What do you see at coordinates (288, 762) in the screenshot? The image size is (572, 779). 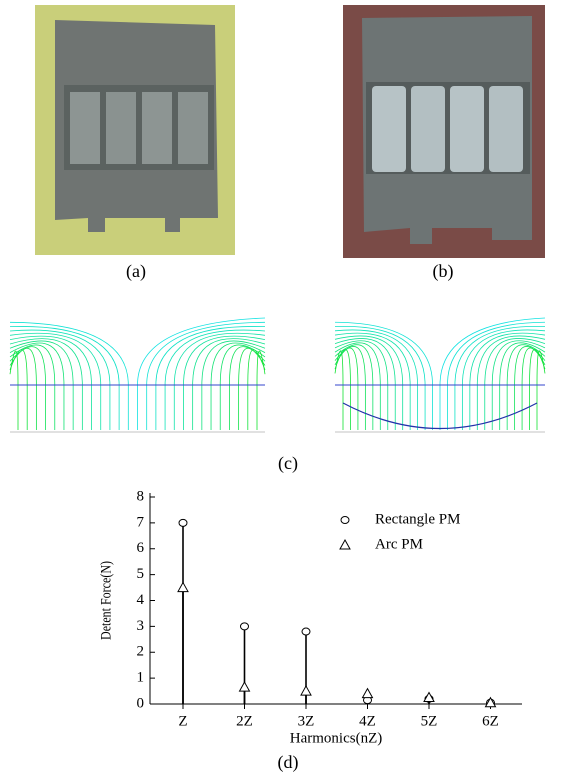 I see `caption: (d)` at bounding box center [288, 762].